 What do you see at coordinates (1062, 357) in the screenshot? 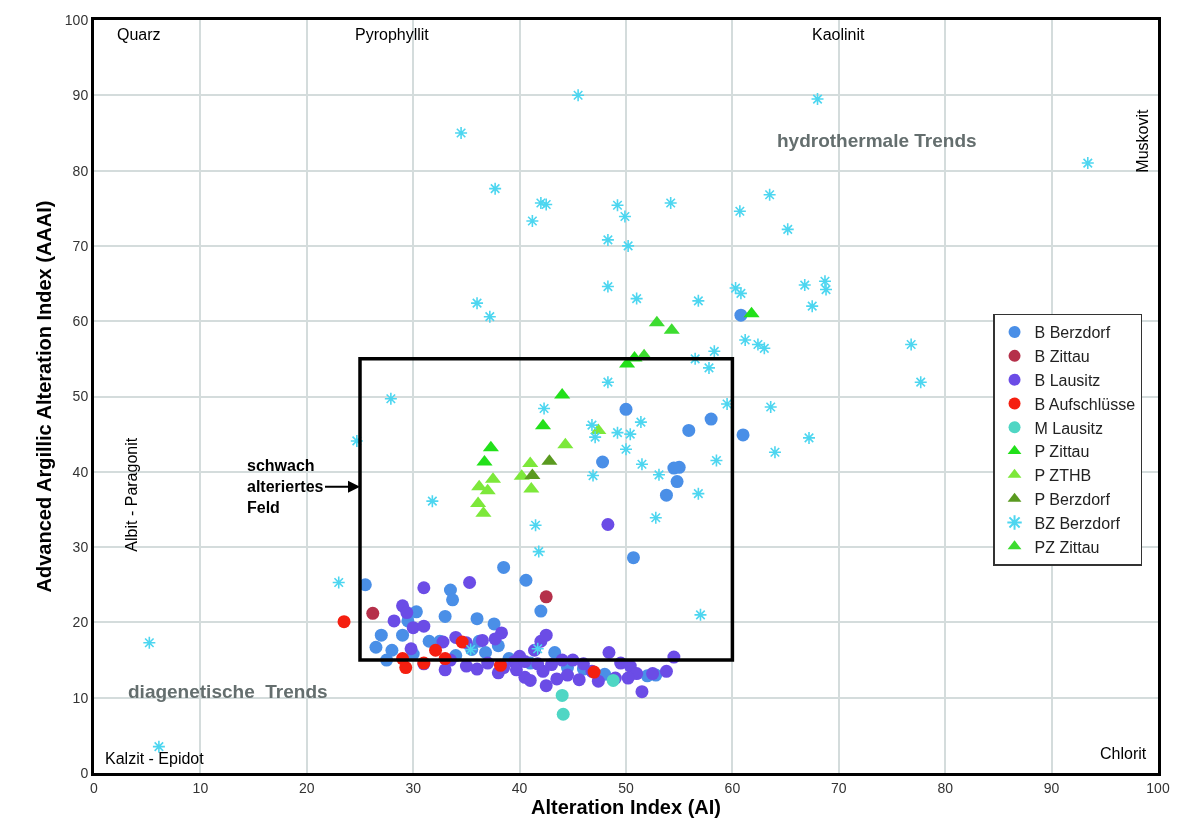
I see `legend-label: B Zittau` at bounding box center [1062, 357].